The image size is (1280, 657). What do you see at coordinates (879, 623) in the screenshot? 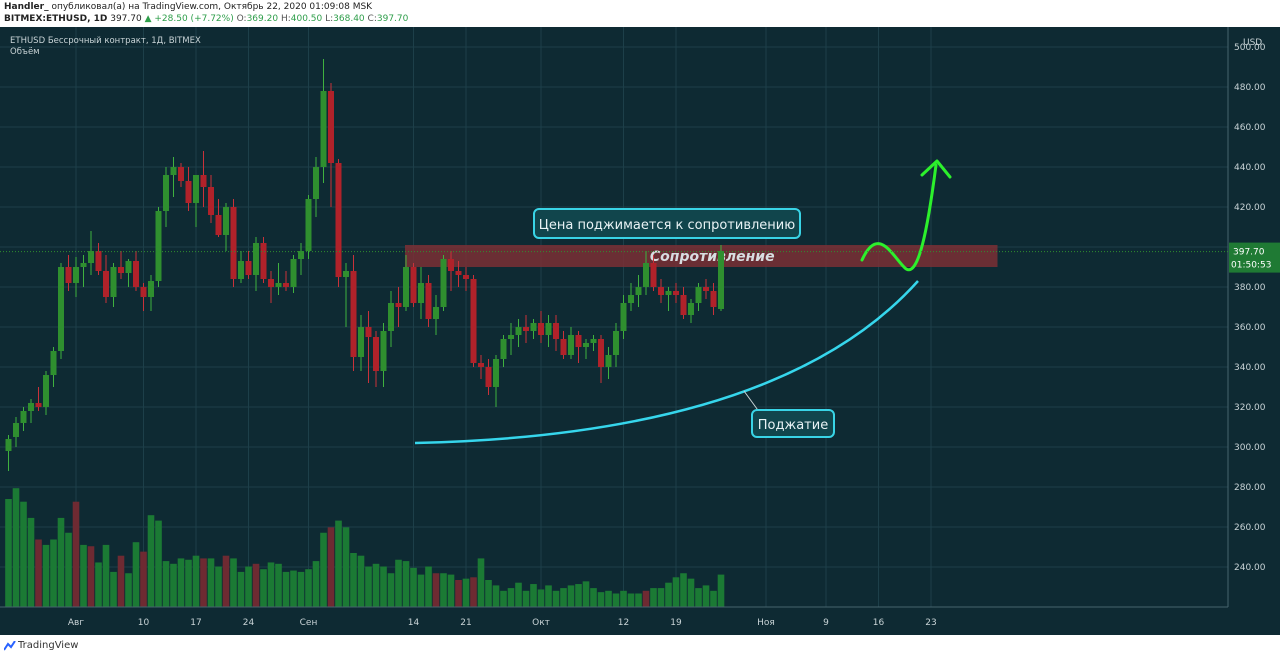
I see `time-tick-label: 16` at bounding box center [879, 623].